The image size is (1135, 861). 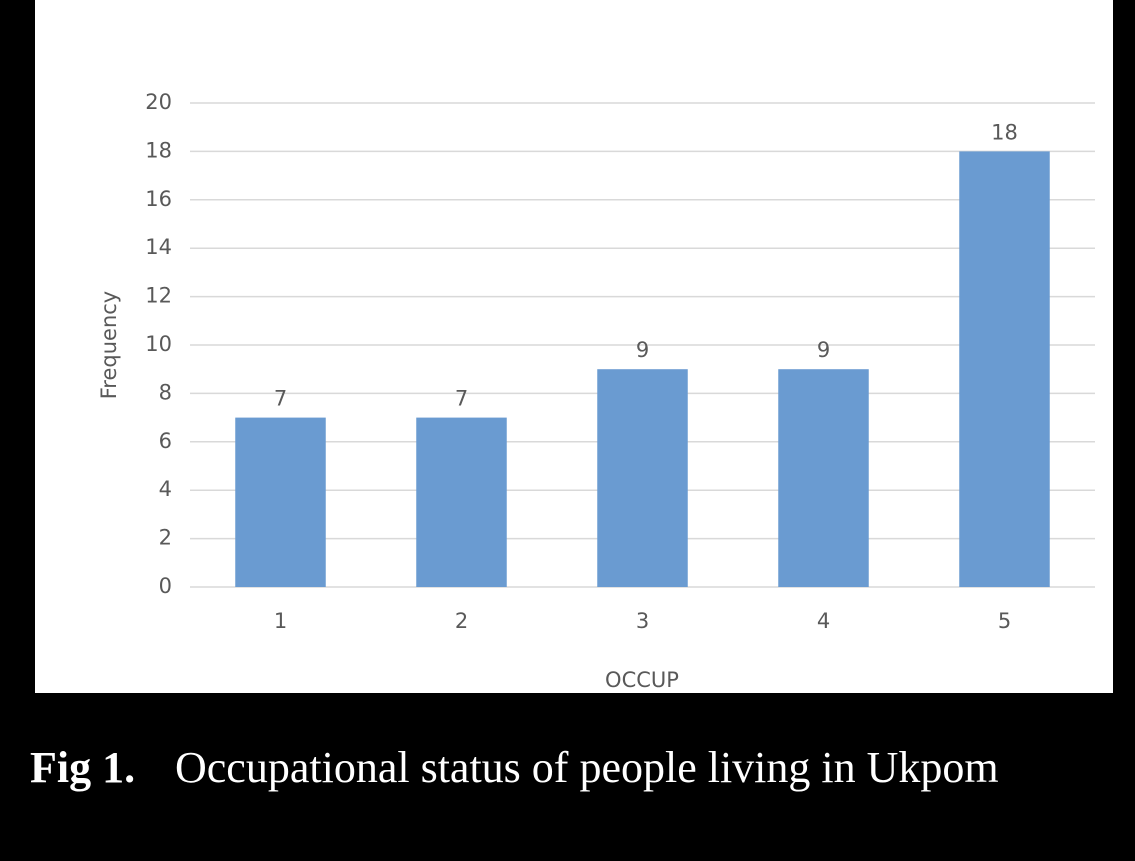 What do you see at coordinates (642, 680) in the screenshot?
I see `x-axis-label: OCCUP` at bounding box center [642, 680].